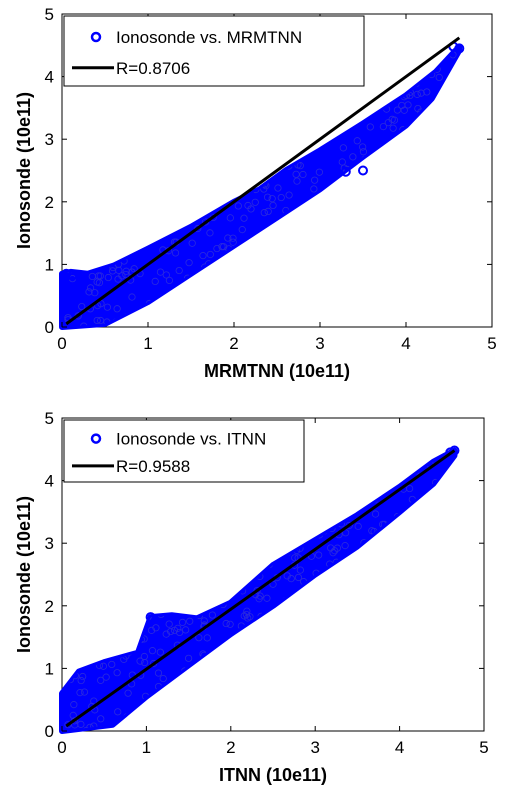  Describe the element at coordinates (399, 747) in the screenshot. I see `x-tick-label: 4` at that location.